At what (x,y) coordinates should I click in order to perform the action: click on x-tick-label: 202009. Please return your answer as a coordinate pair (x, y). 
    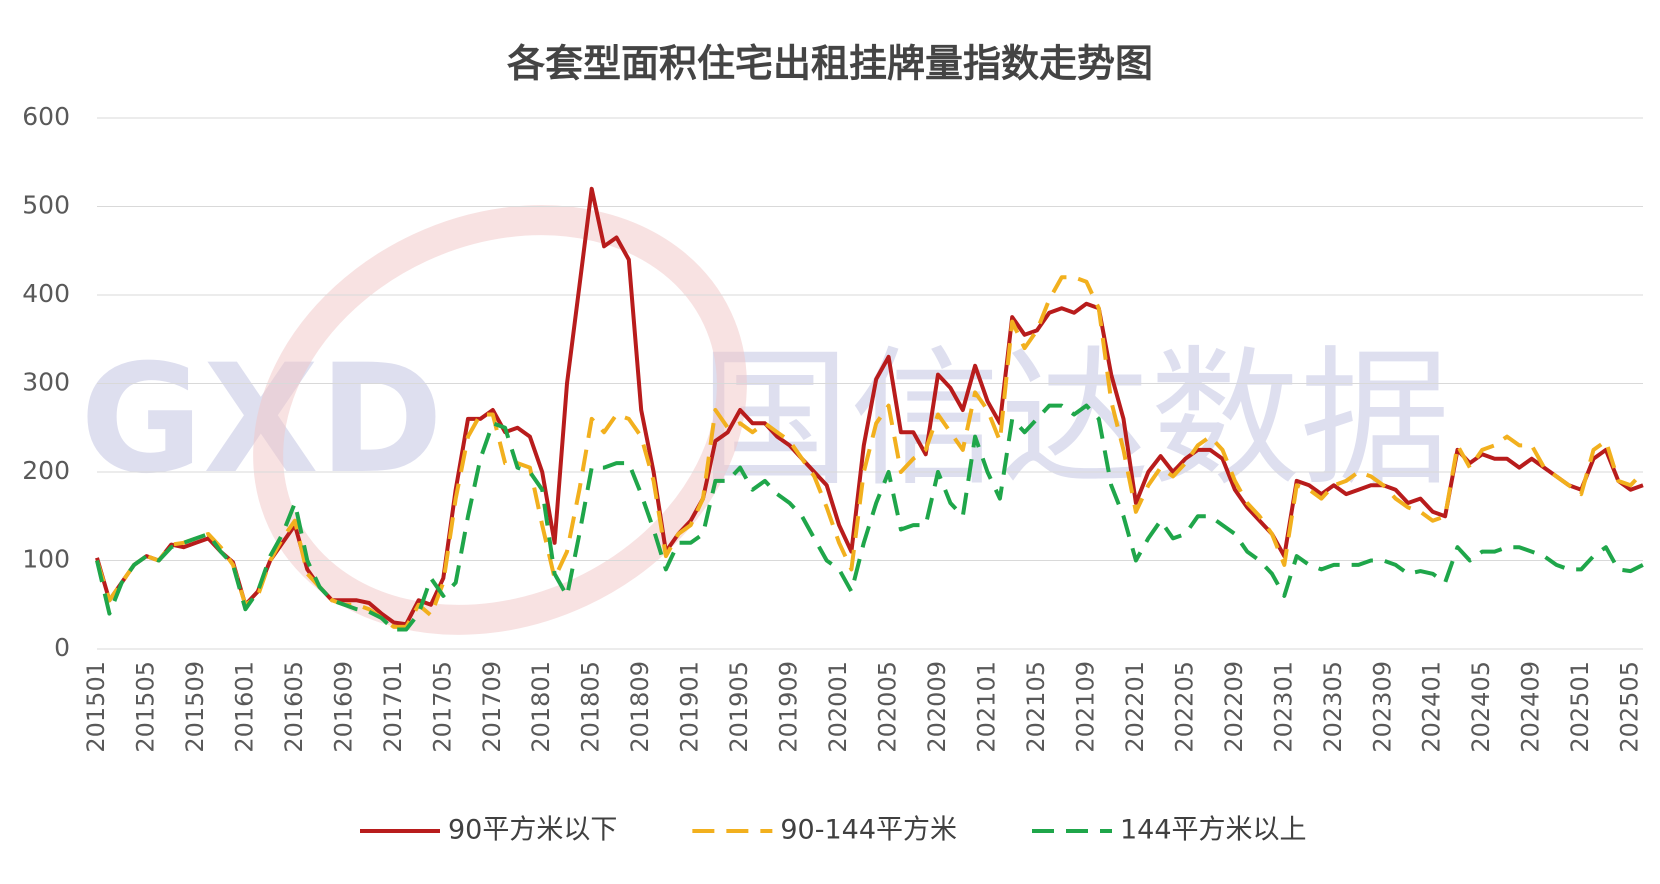
    Looking at the image, I should click on (937, 707).